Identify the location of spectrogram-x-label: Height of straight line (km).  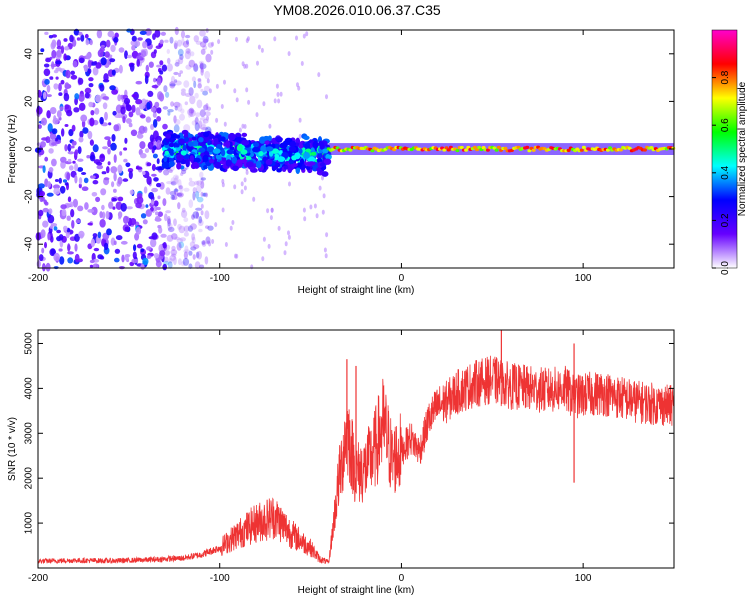
(356, 290).